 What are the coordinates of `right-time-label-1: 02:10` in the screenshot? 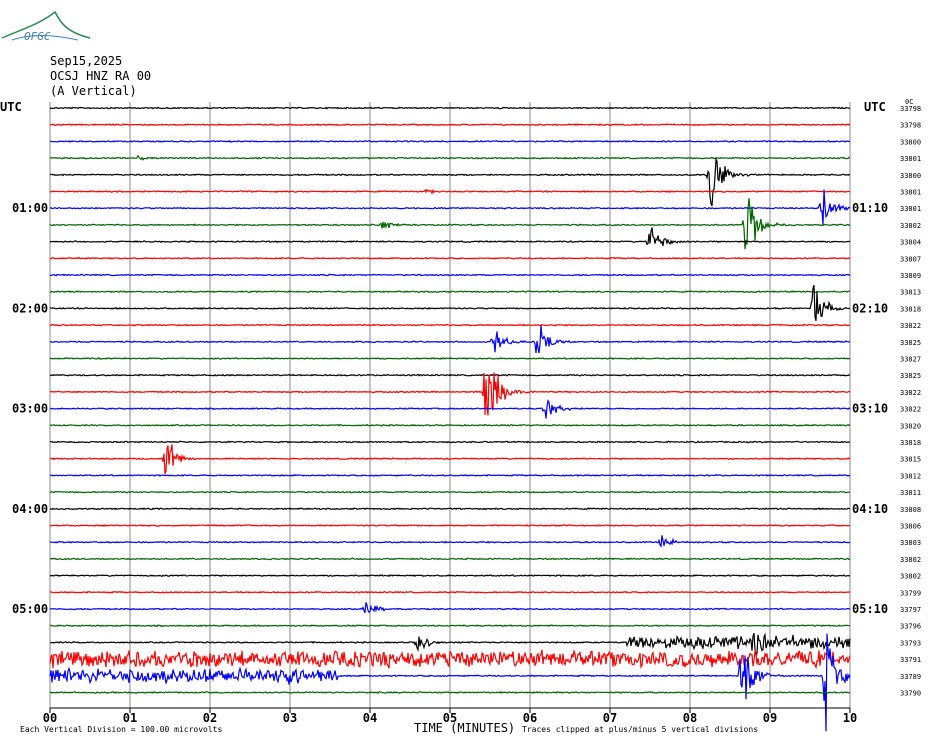 It's located at (870, 308).